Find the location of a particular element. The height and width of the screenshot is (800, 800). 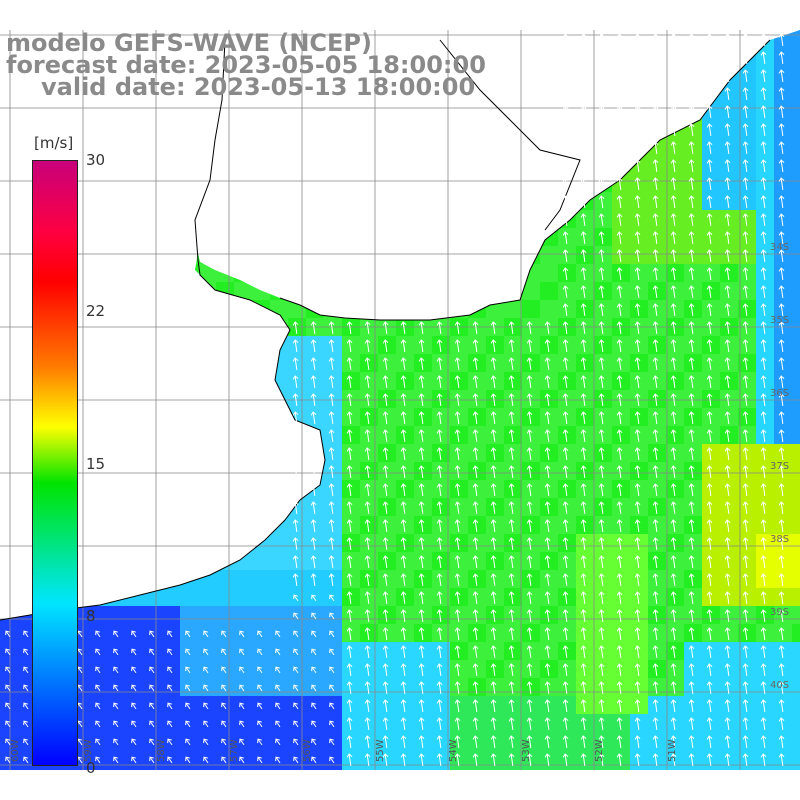

forecast-date: forecast date: 2023-05-05 18:00:00 is located at coordinates (246, 65).